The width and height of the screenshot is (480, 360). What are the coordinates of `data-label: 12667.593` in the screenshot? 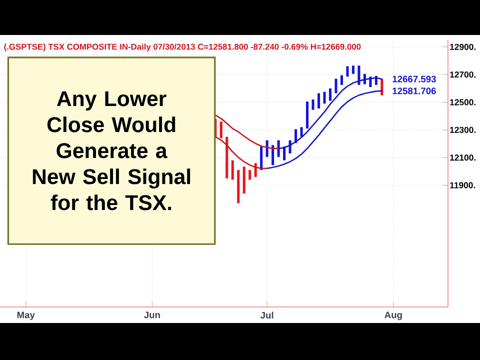 It's located at (414, 79).